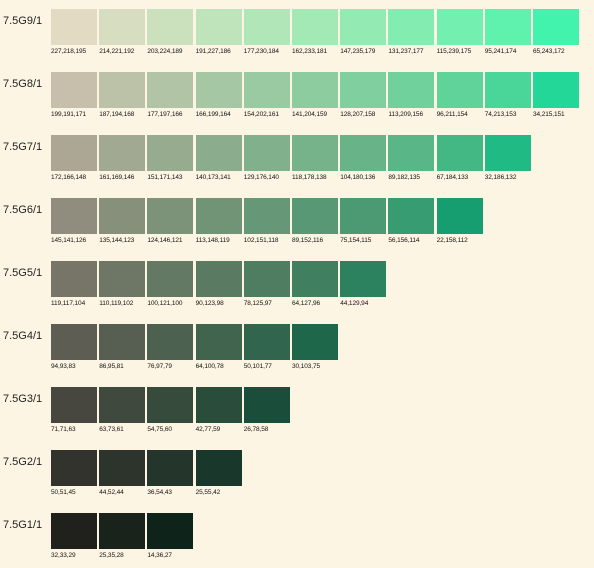 The width and height of the screenshot is (594, 568). Describe the element at coordinates (111, 555) in the screenshot. I see `rgb-value-label: 25,35,28` at that location.